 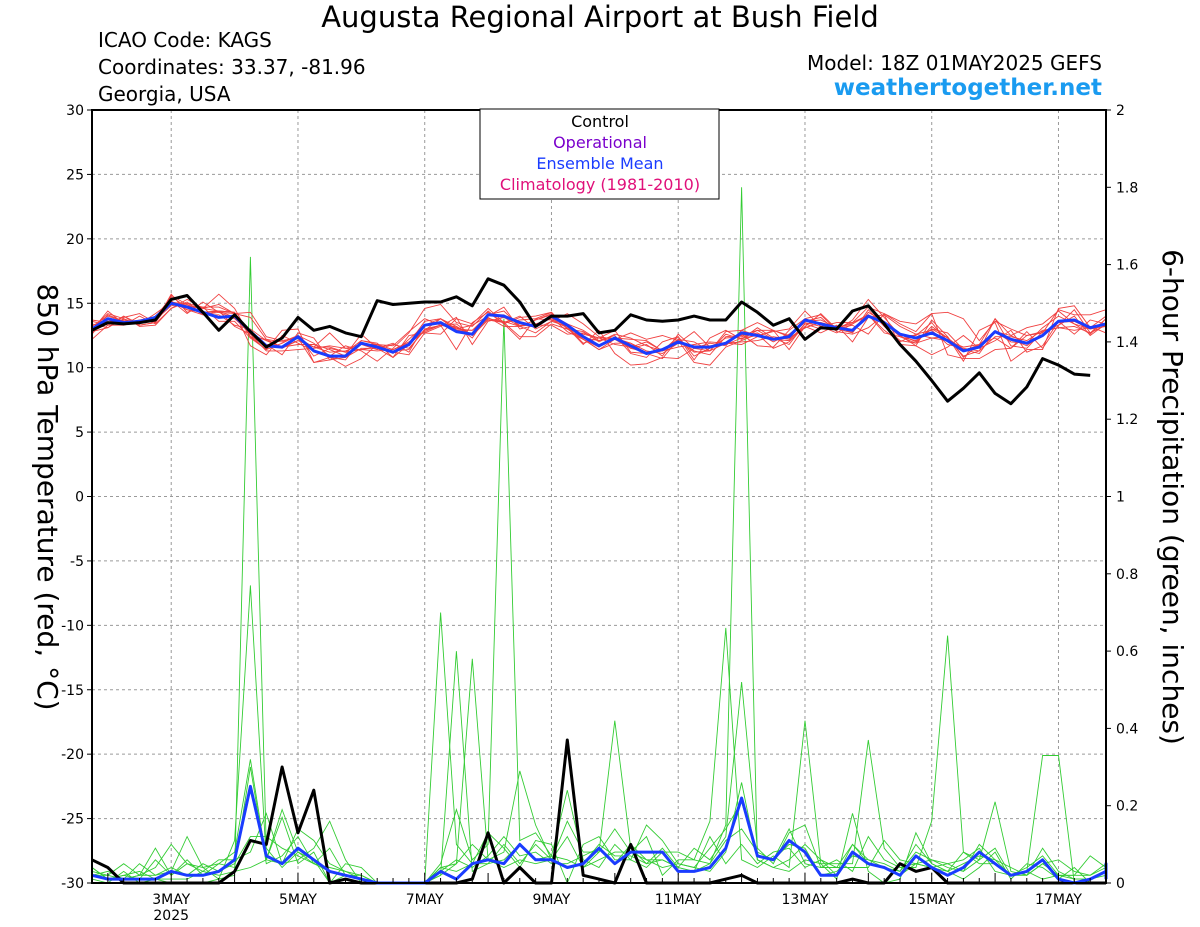 I want to click on right-axis-label: 6-hour Precipitation (green, inches), so click(x=1172, y=497).